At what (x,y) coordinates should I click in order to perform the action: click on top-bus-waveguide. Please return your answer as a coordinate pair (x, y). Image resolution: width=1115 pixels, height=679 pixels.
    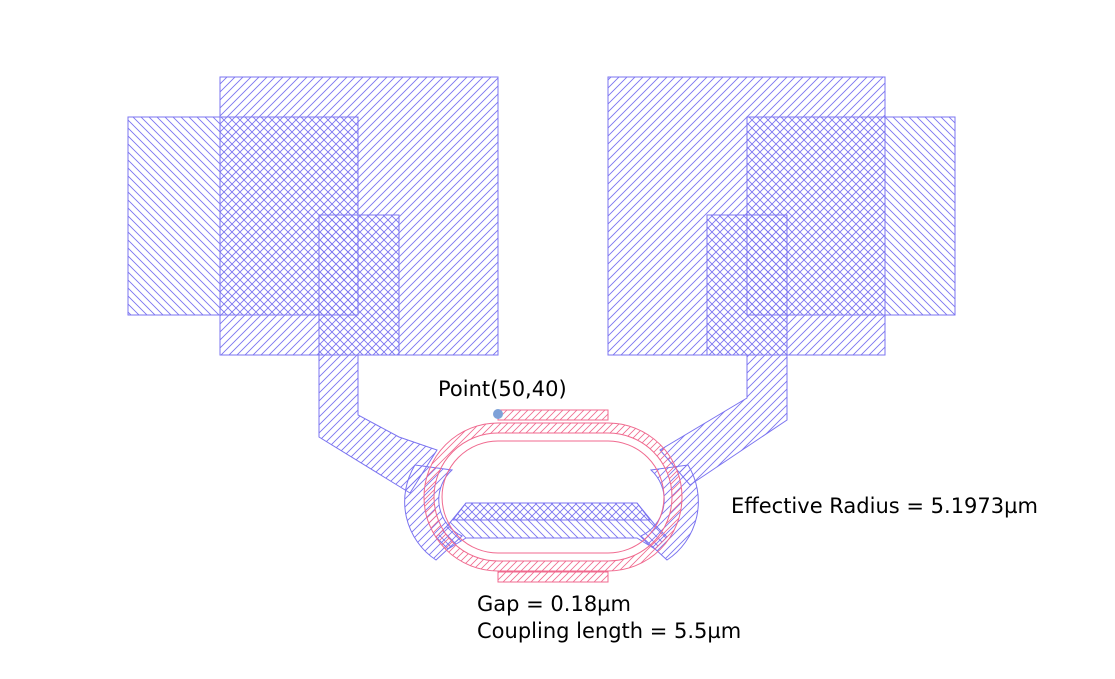
    Looking at the image, I should click on (553, 415).